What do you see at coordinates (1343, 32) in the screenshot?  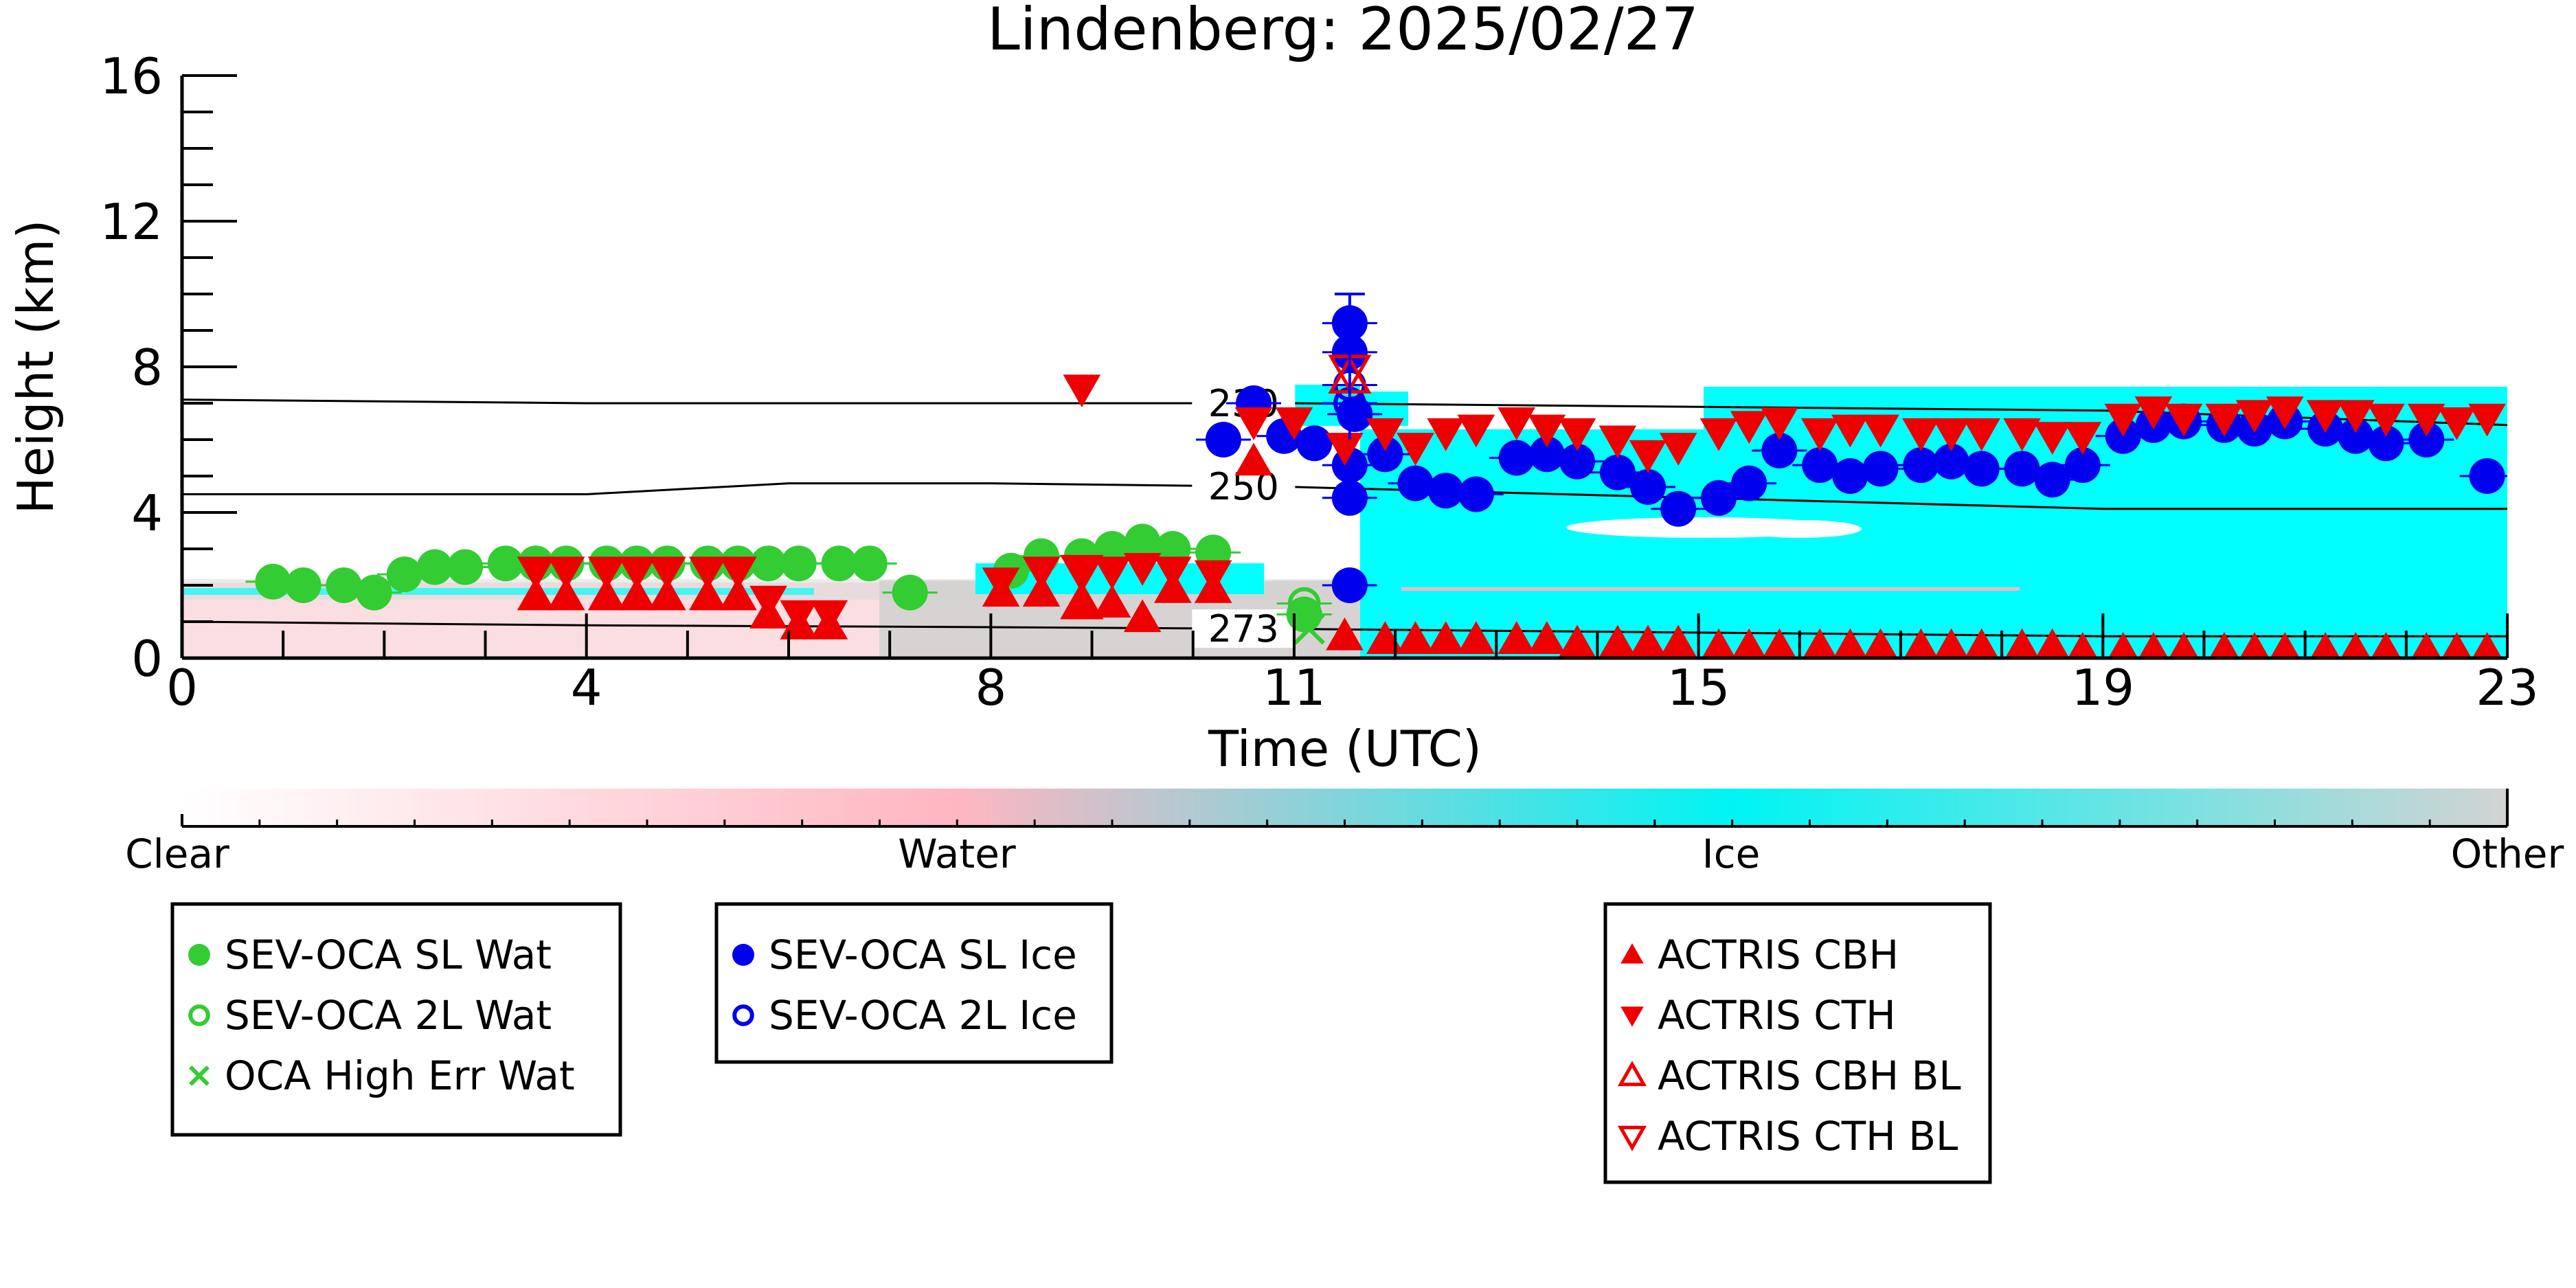 I see `chart-title: Lindenberg: 2025/02/27` at bounding box center [1343, 32].